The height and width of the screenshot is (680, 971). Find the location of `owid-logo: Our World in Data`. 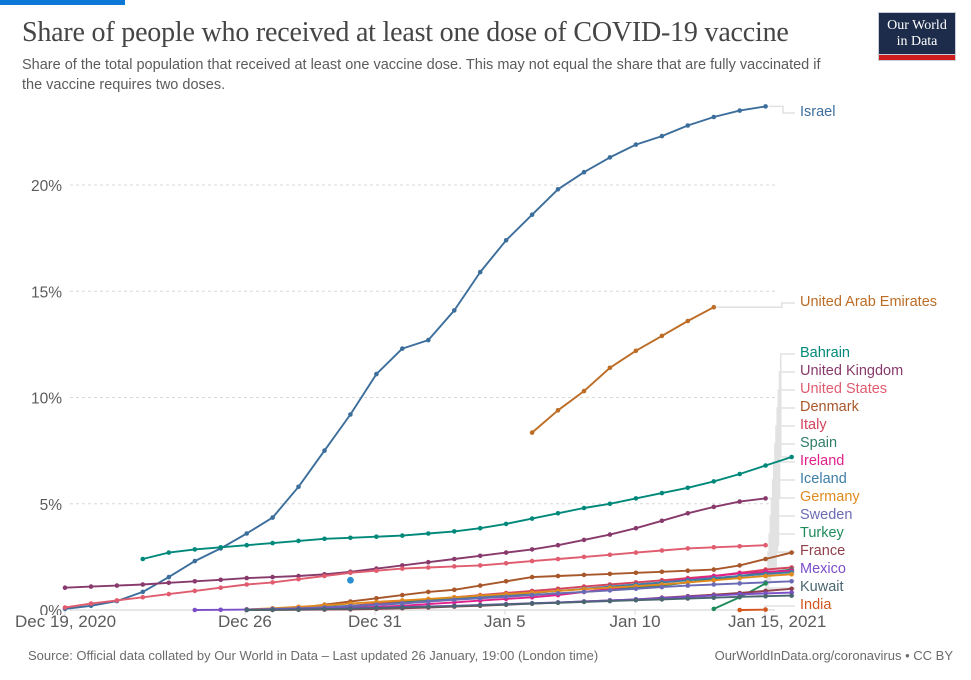

owid-logo: Our World in Data is located at coordinates (917, 36).